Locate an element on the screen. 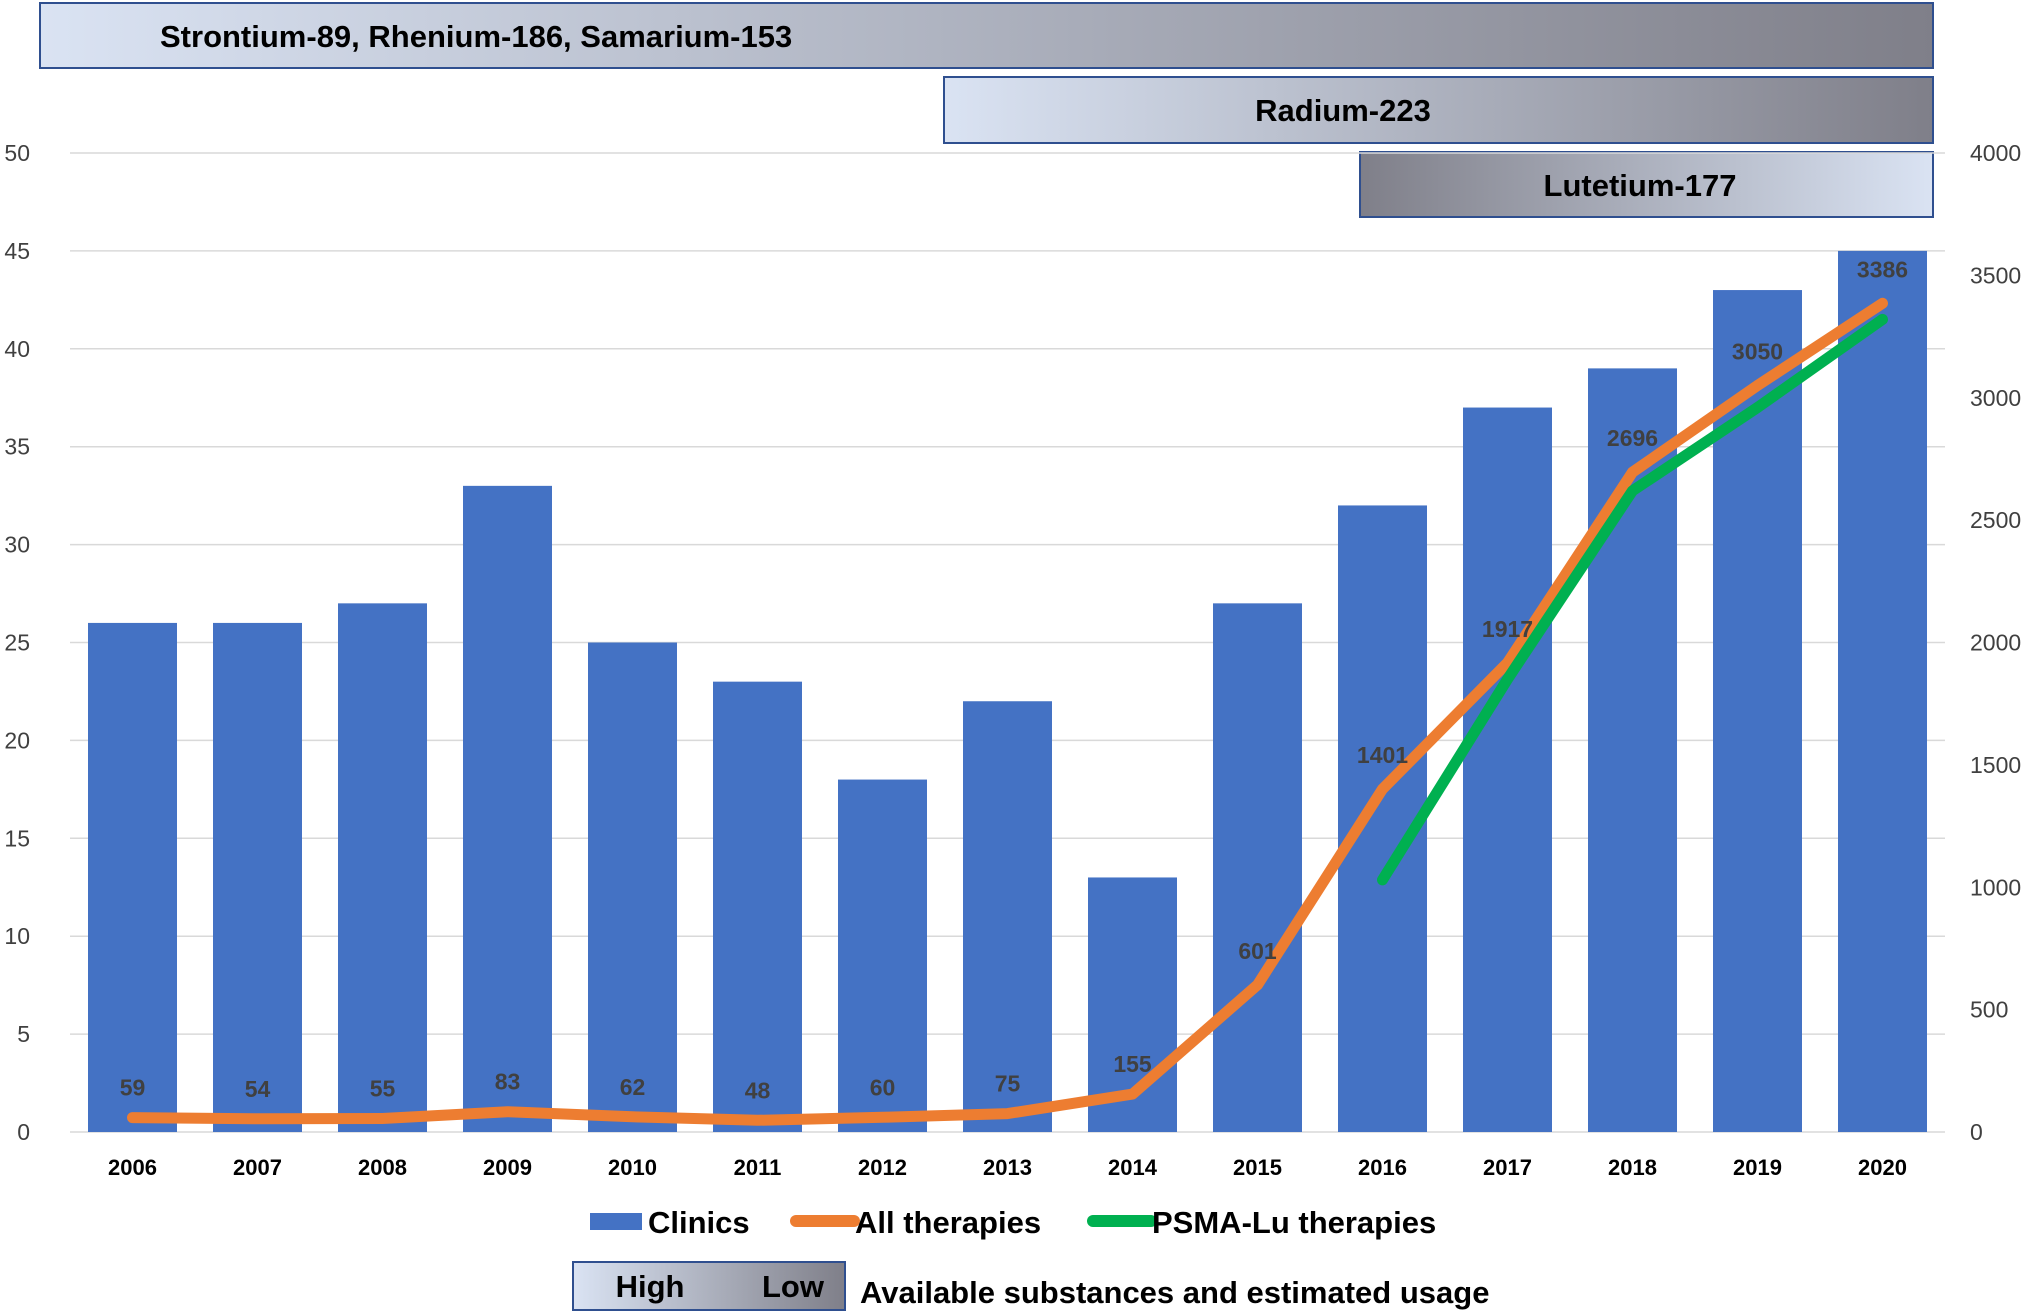  x-axis-tick-label: 2008 is located at coordinates (382, 1167).